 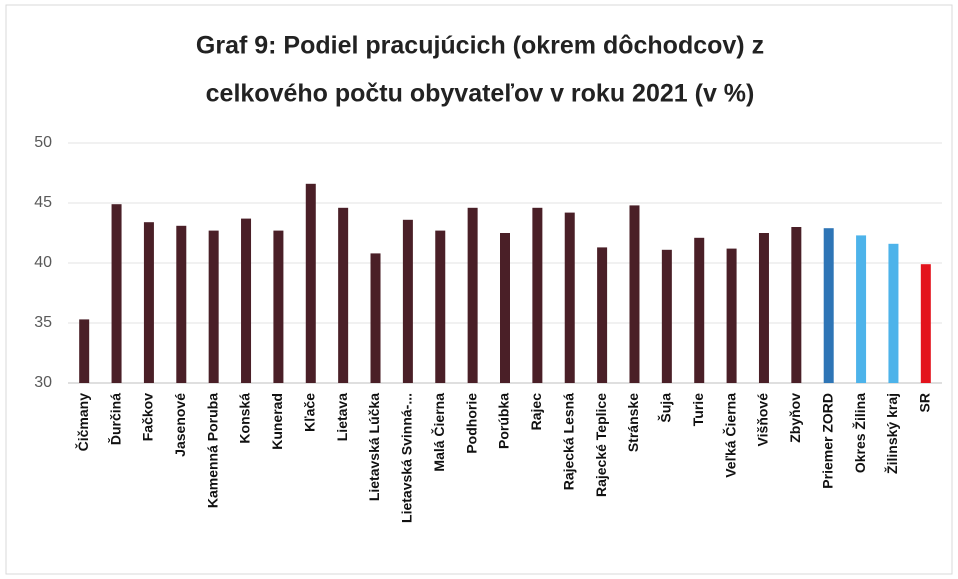 What do you see at coordinates (763, 420) in the screenshot?
I see `x-tick-label: Višňové` at bounding box center [763, 420].